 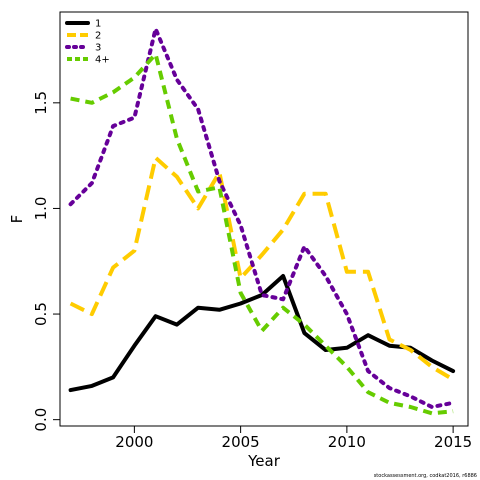 I want to click on credit-text: stockassessment.org, codkat2016, r6886, so click(x=425, y=476).